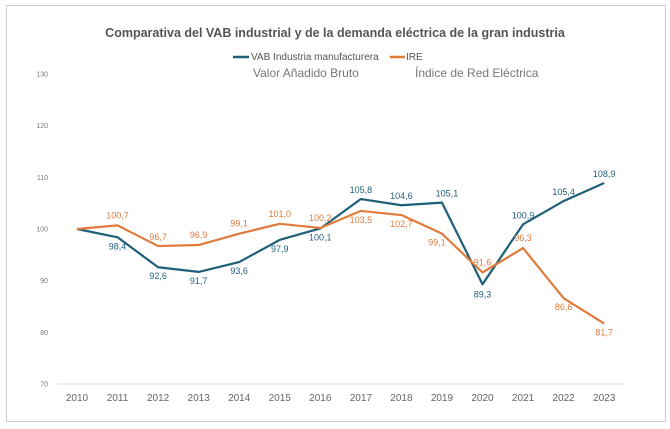 The width and height of the screenshot is (670, 429). I want to click on data-label: 108,9, so click(604, 174).